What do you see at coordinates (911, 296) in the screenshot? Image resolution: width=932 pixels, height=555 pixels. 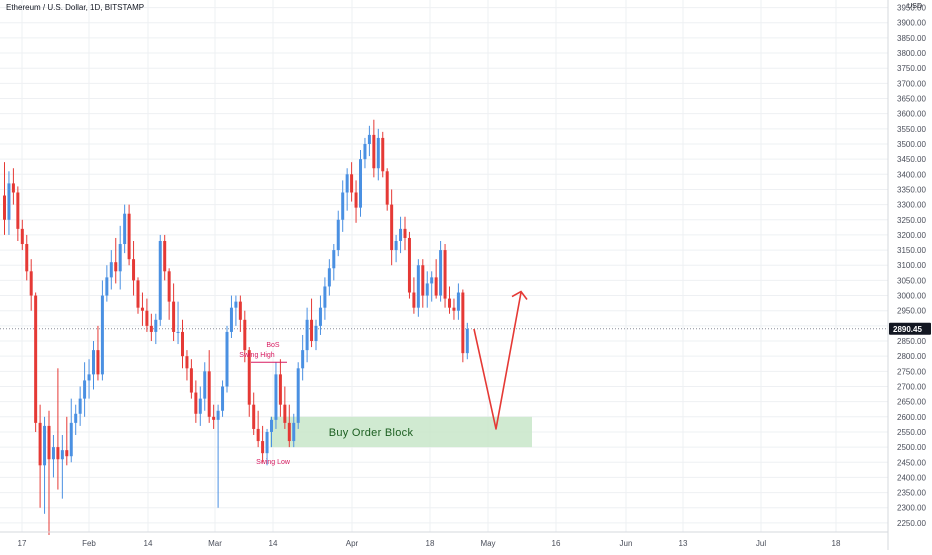 I see `y-tick-label: 3000.00` at bounding box center [911, 296].